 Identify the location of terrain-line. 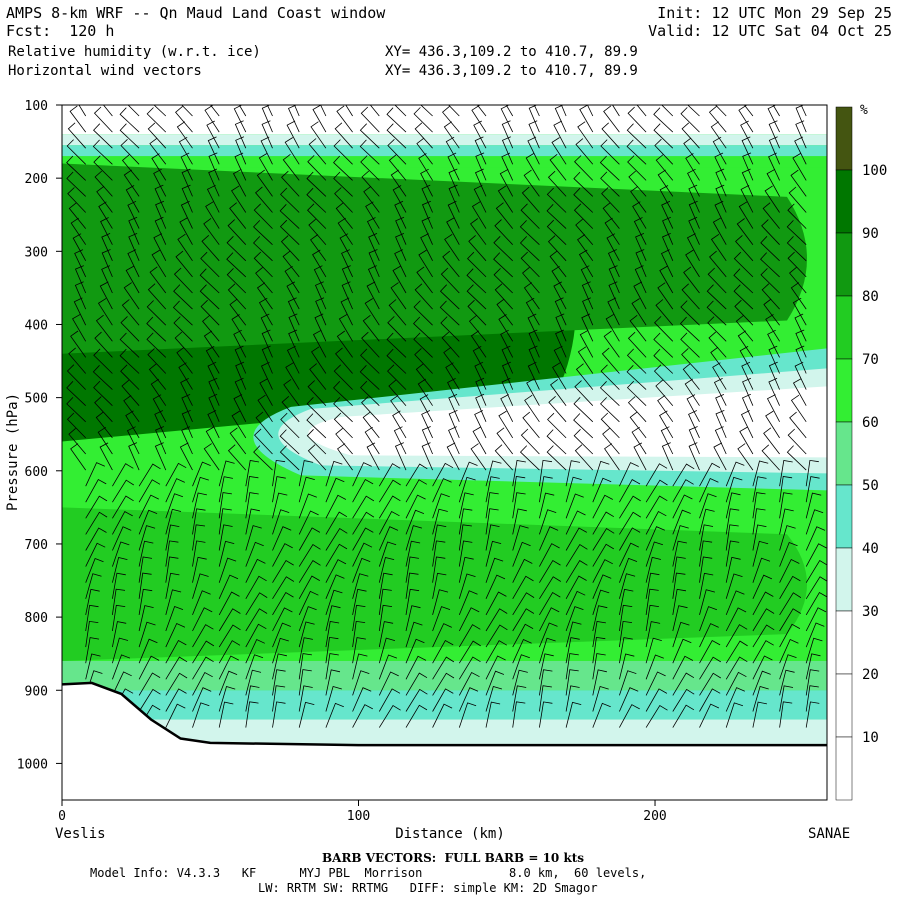
(444, 714).